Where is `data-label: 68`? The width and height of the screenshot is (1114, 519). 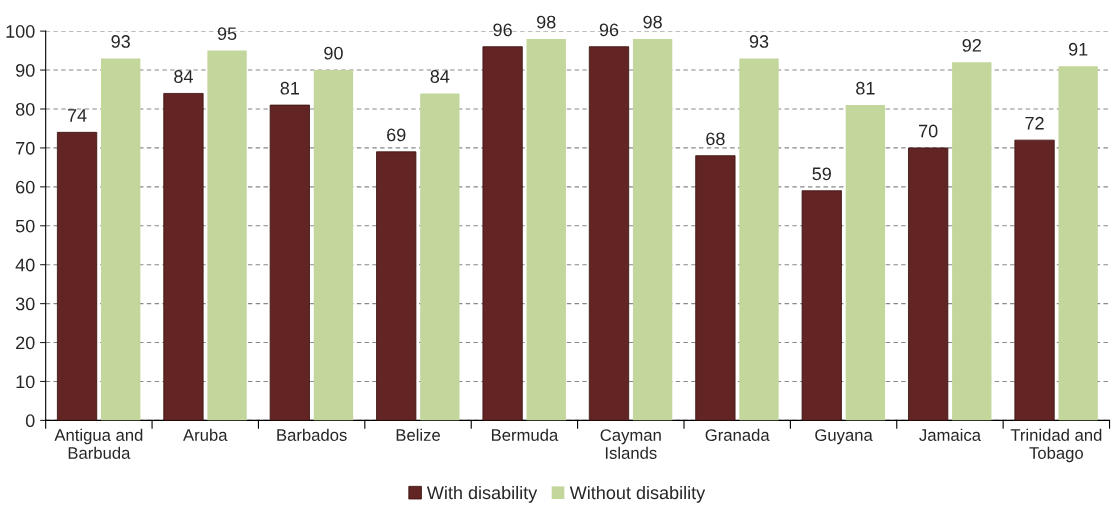 data-label: 68 is located at coordinates (715, 139).